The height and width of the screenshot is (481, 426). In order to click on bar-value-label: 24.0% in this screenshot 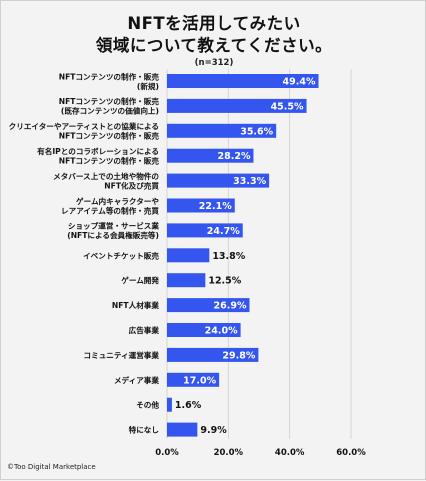, I will do `click(221, 331)`.